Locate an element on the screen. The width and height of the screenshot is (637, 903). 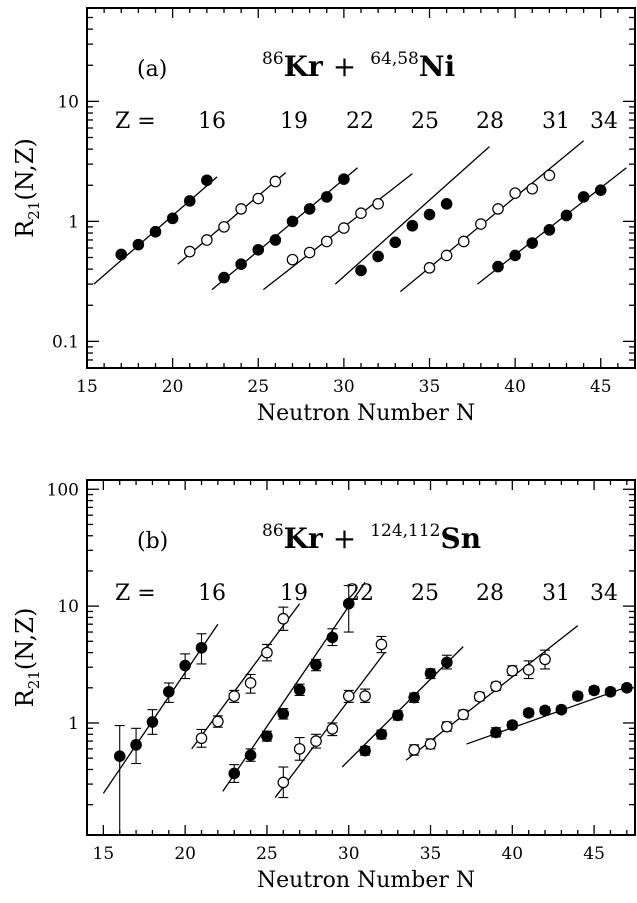
z-label: 28 is located at coordinates (490, 121).